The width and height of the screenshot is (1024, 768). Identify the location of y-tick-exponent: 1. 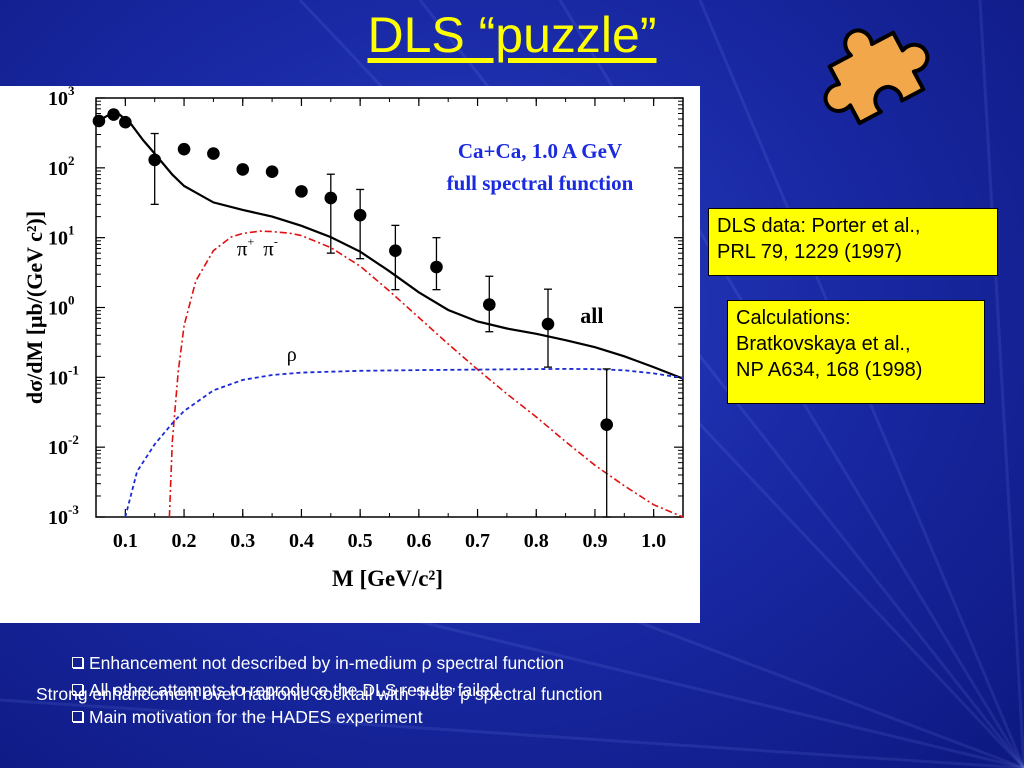
(71, 230).